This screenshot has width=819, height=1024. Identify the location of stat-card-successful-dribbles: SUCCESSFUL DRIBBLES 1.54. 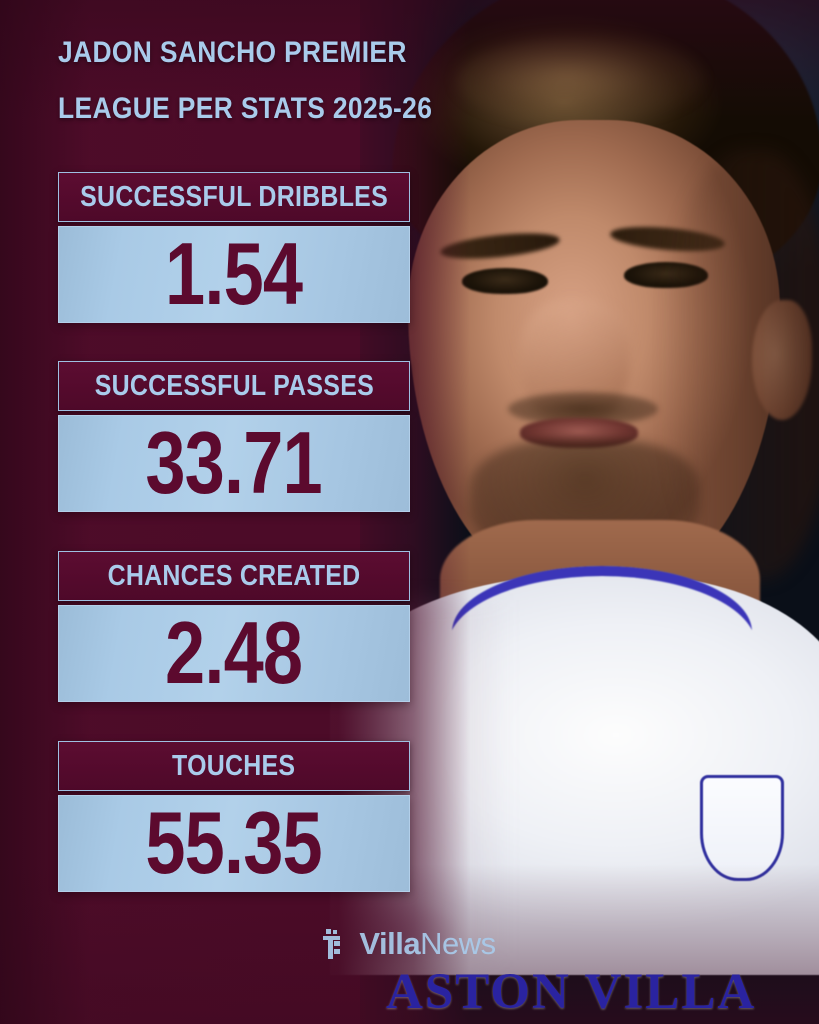
(234, 247).